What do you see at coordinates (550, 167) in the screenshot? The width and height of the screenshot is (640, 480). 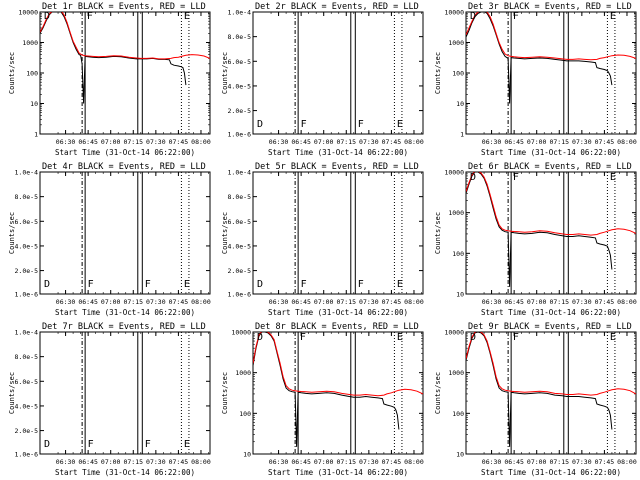 I see `panel-title: Det 6r BLACK = Events, RED = LLD` at bounding box center [550, 167].